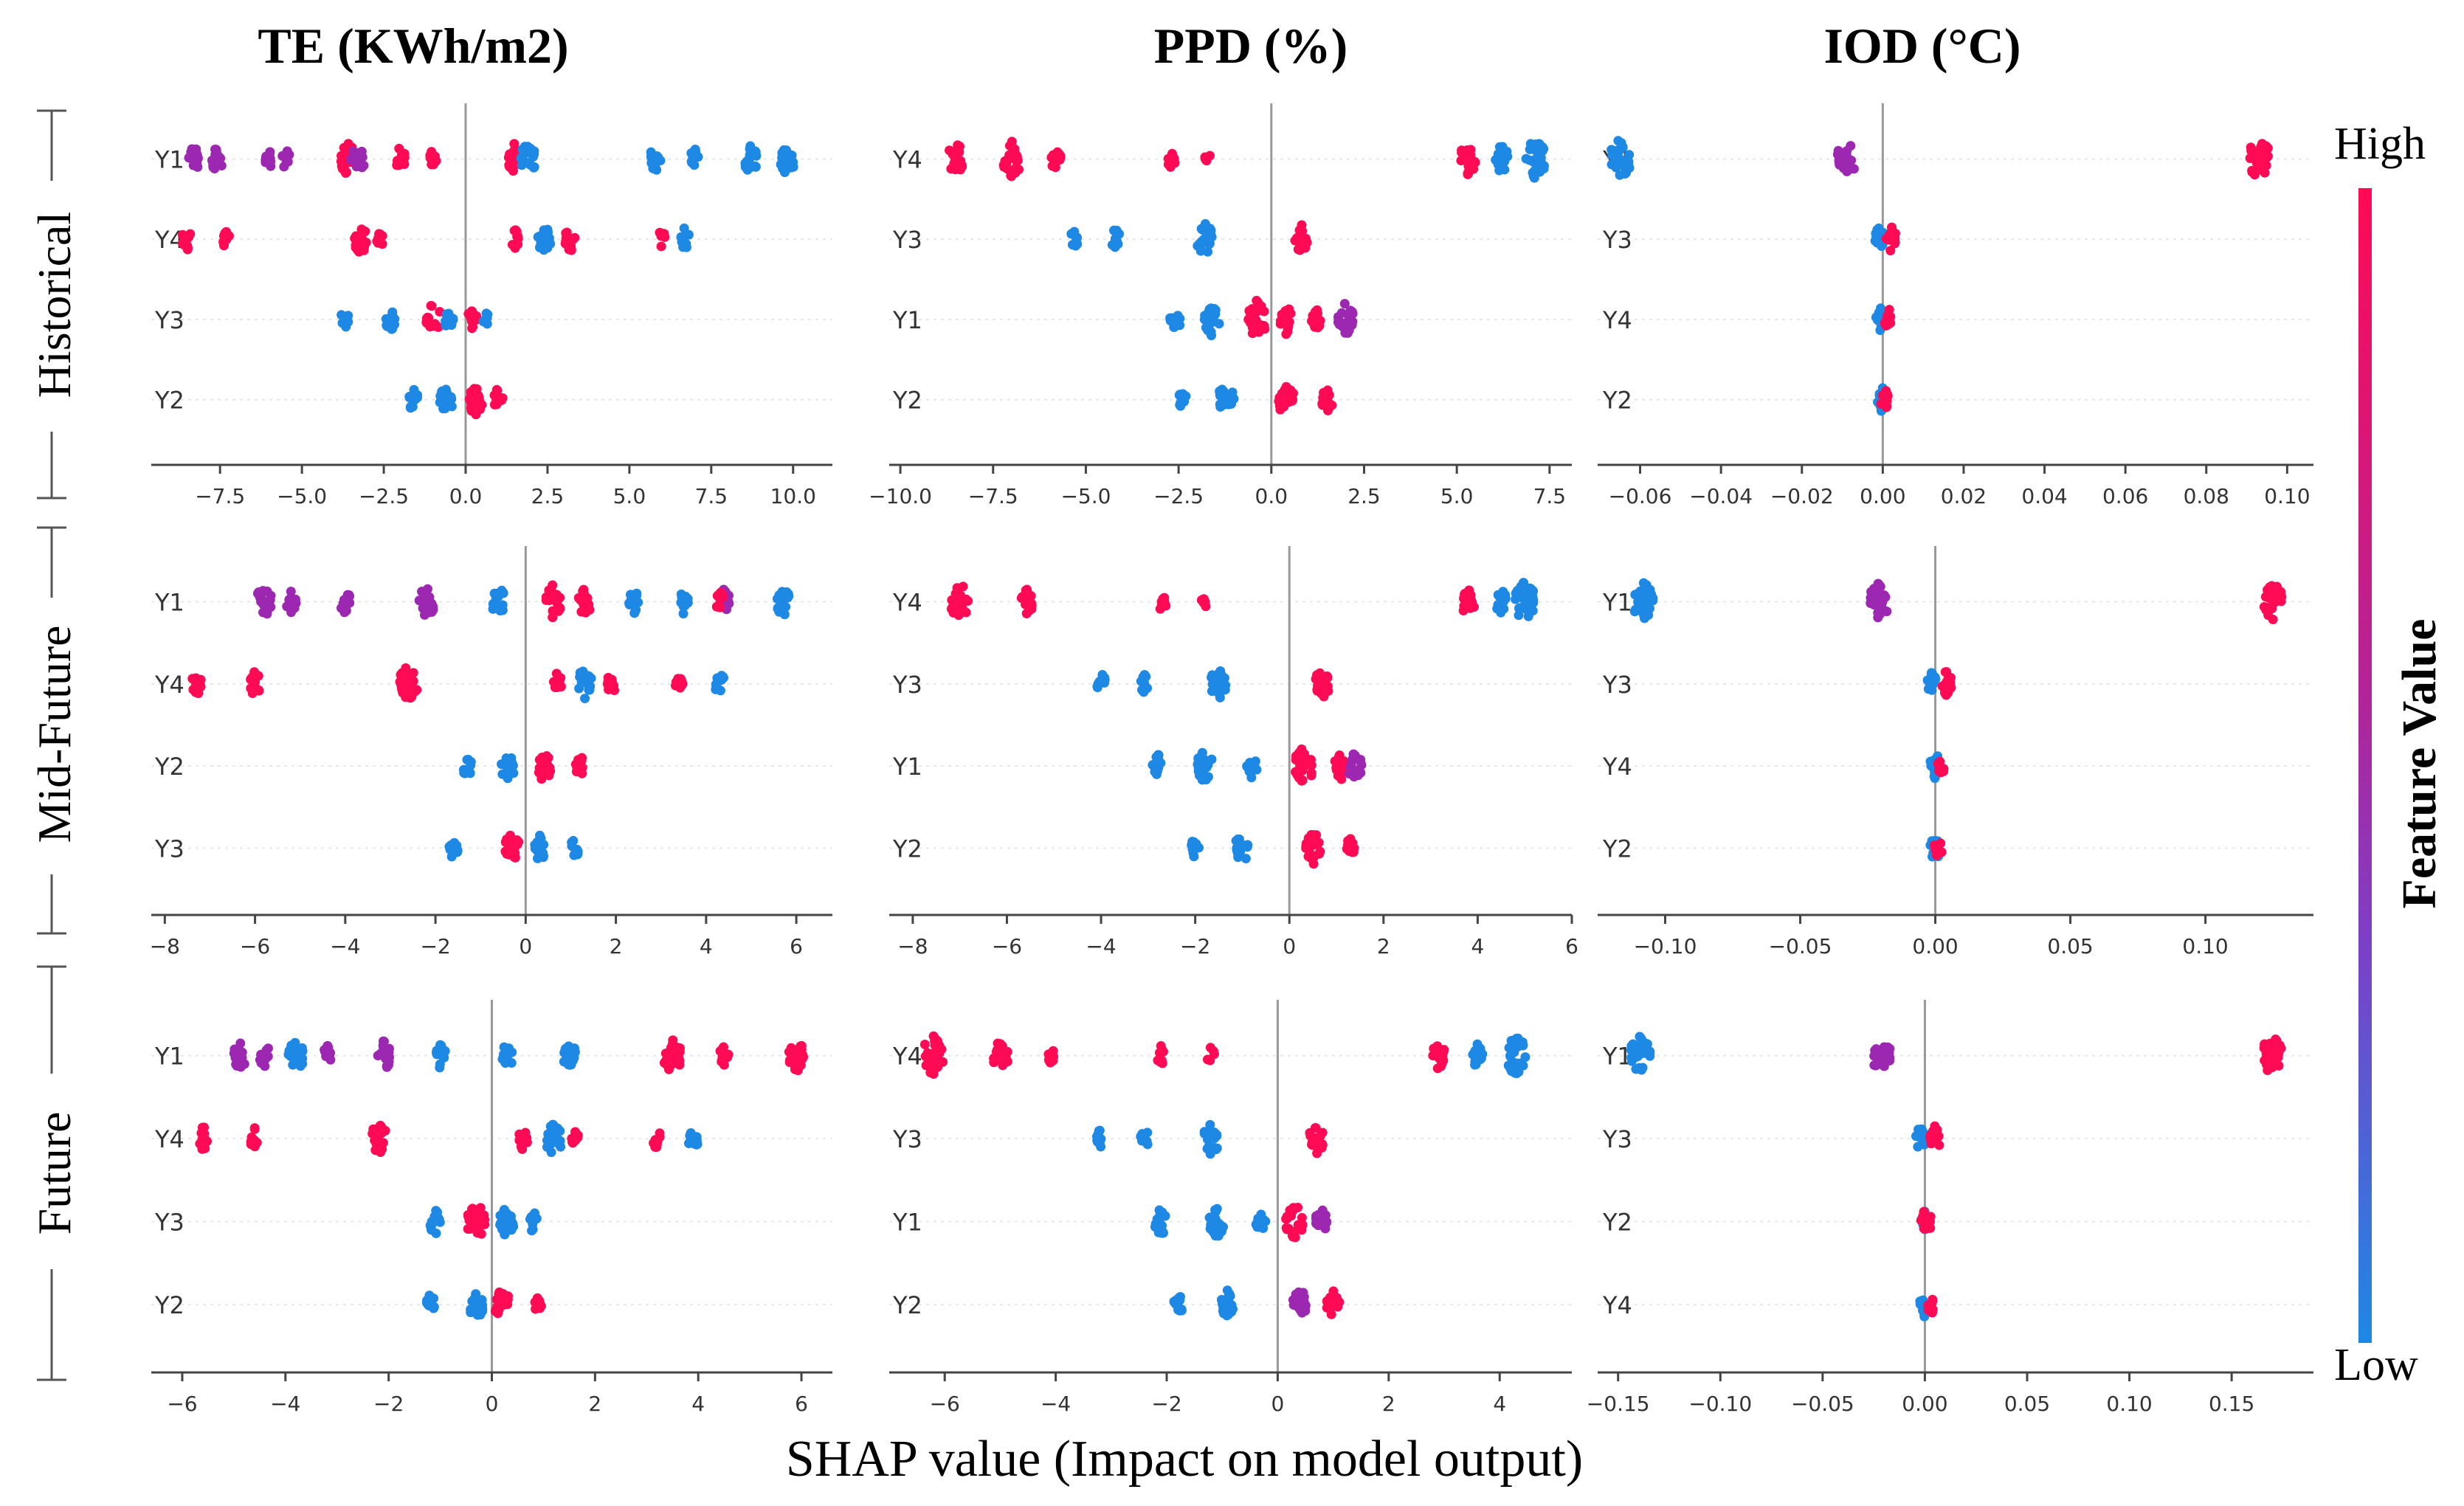 Image resolution: width=2464 pixels, height=1506 pixels. Describe the element at coordinates (901, 496) in the screenshot. I see `x-tick-label: −10.0` at that location.